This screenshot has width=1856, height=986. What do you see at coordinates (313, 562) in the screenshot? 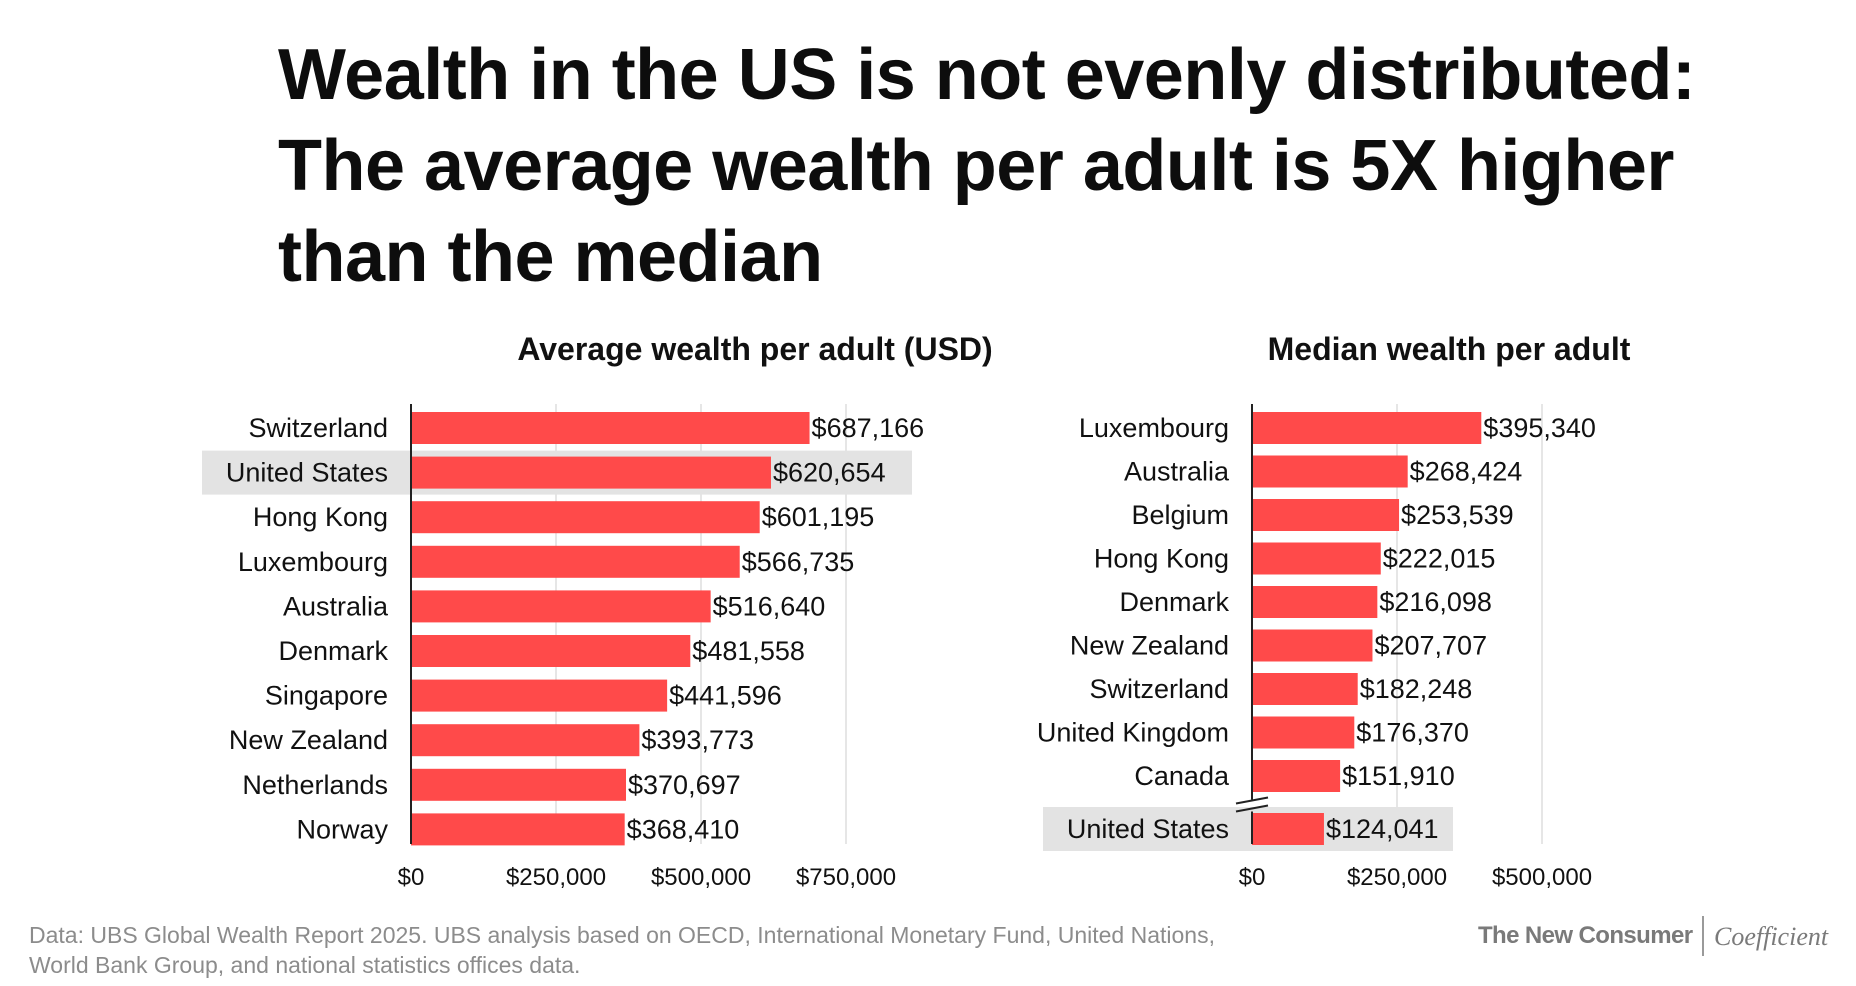
I see `chart-1-category-label: Luxembourg` at bounding box center [313, 562].